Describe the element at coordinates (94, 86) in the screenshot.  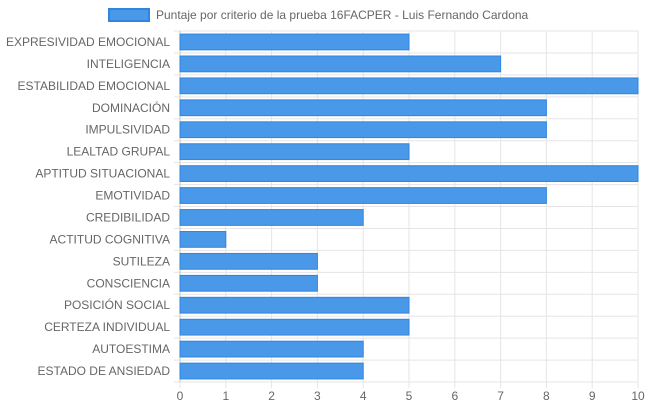
I see `y-tick-label: ESTABILIDAD EMOCIONAL` at that location.